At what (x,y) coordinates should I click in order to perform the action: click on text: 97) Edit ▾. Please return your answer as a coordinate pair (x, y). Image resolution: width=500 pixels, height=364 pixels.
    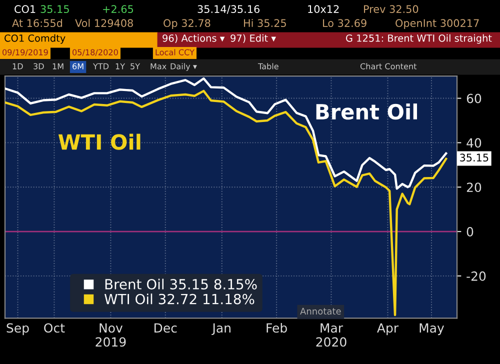
    Looking at the image, I should click on (253, 38).